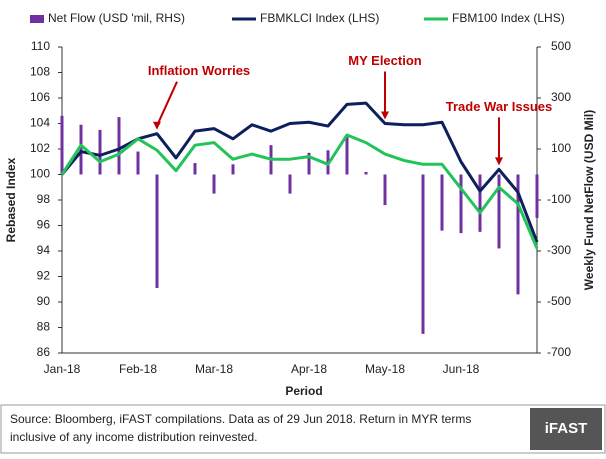 The image size is (606, 459). What do you see at coordinates (40, 174) in the screenshot?
I see `y-tick-label: 100` at bounding box center [40, 174].